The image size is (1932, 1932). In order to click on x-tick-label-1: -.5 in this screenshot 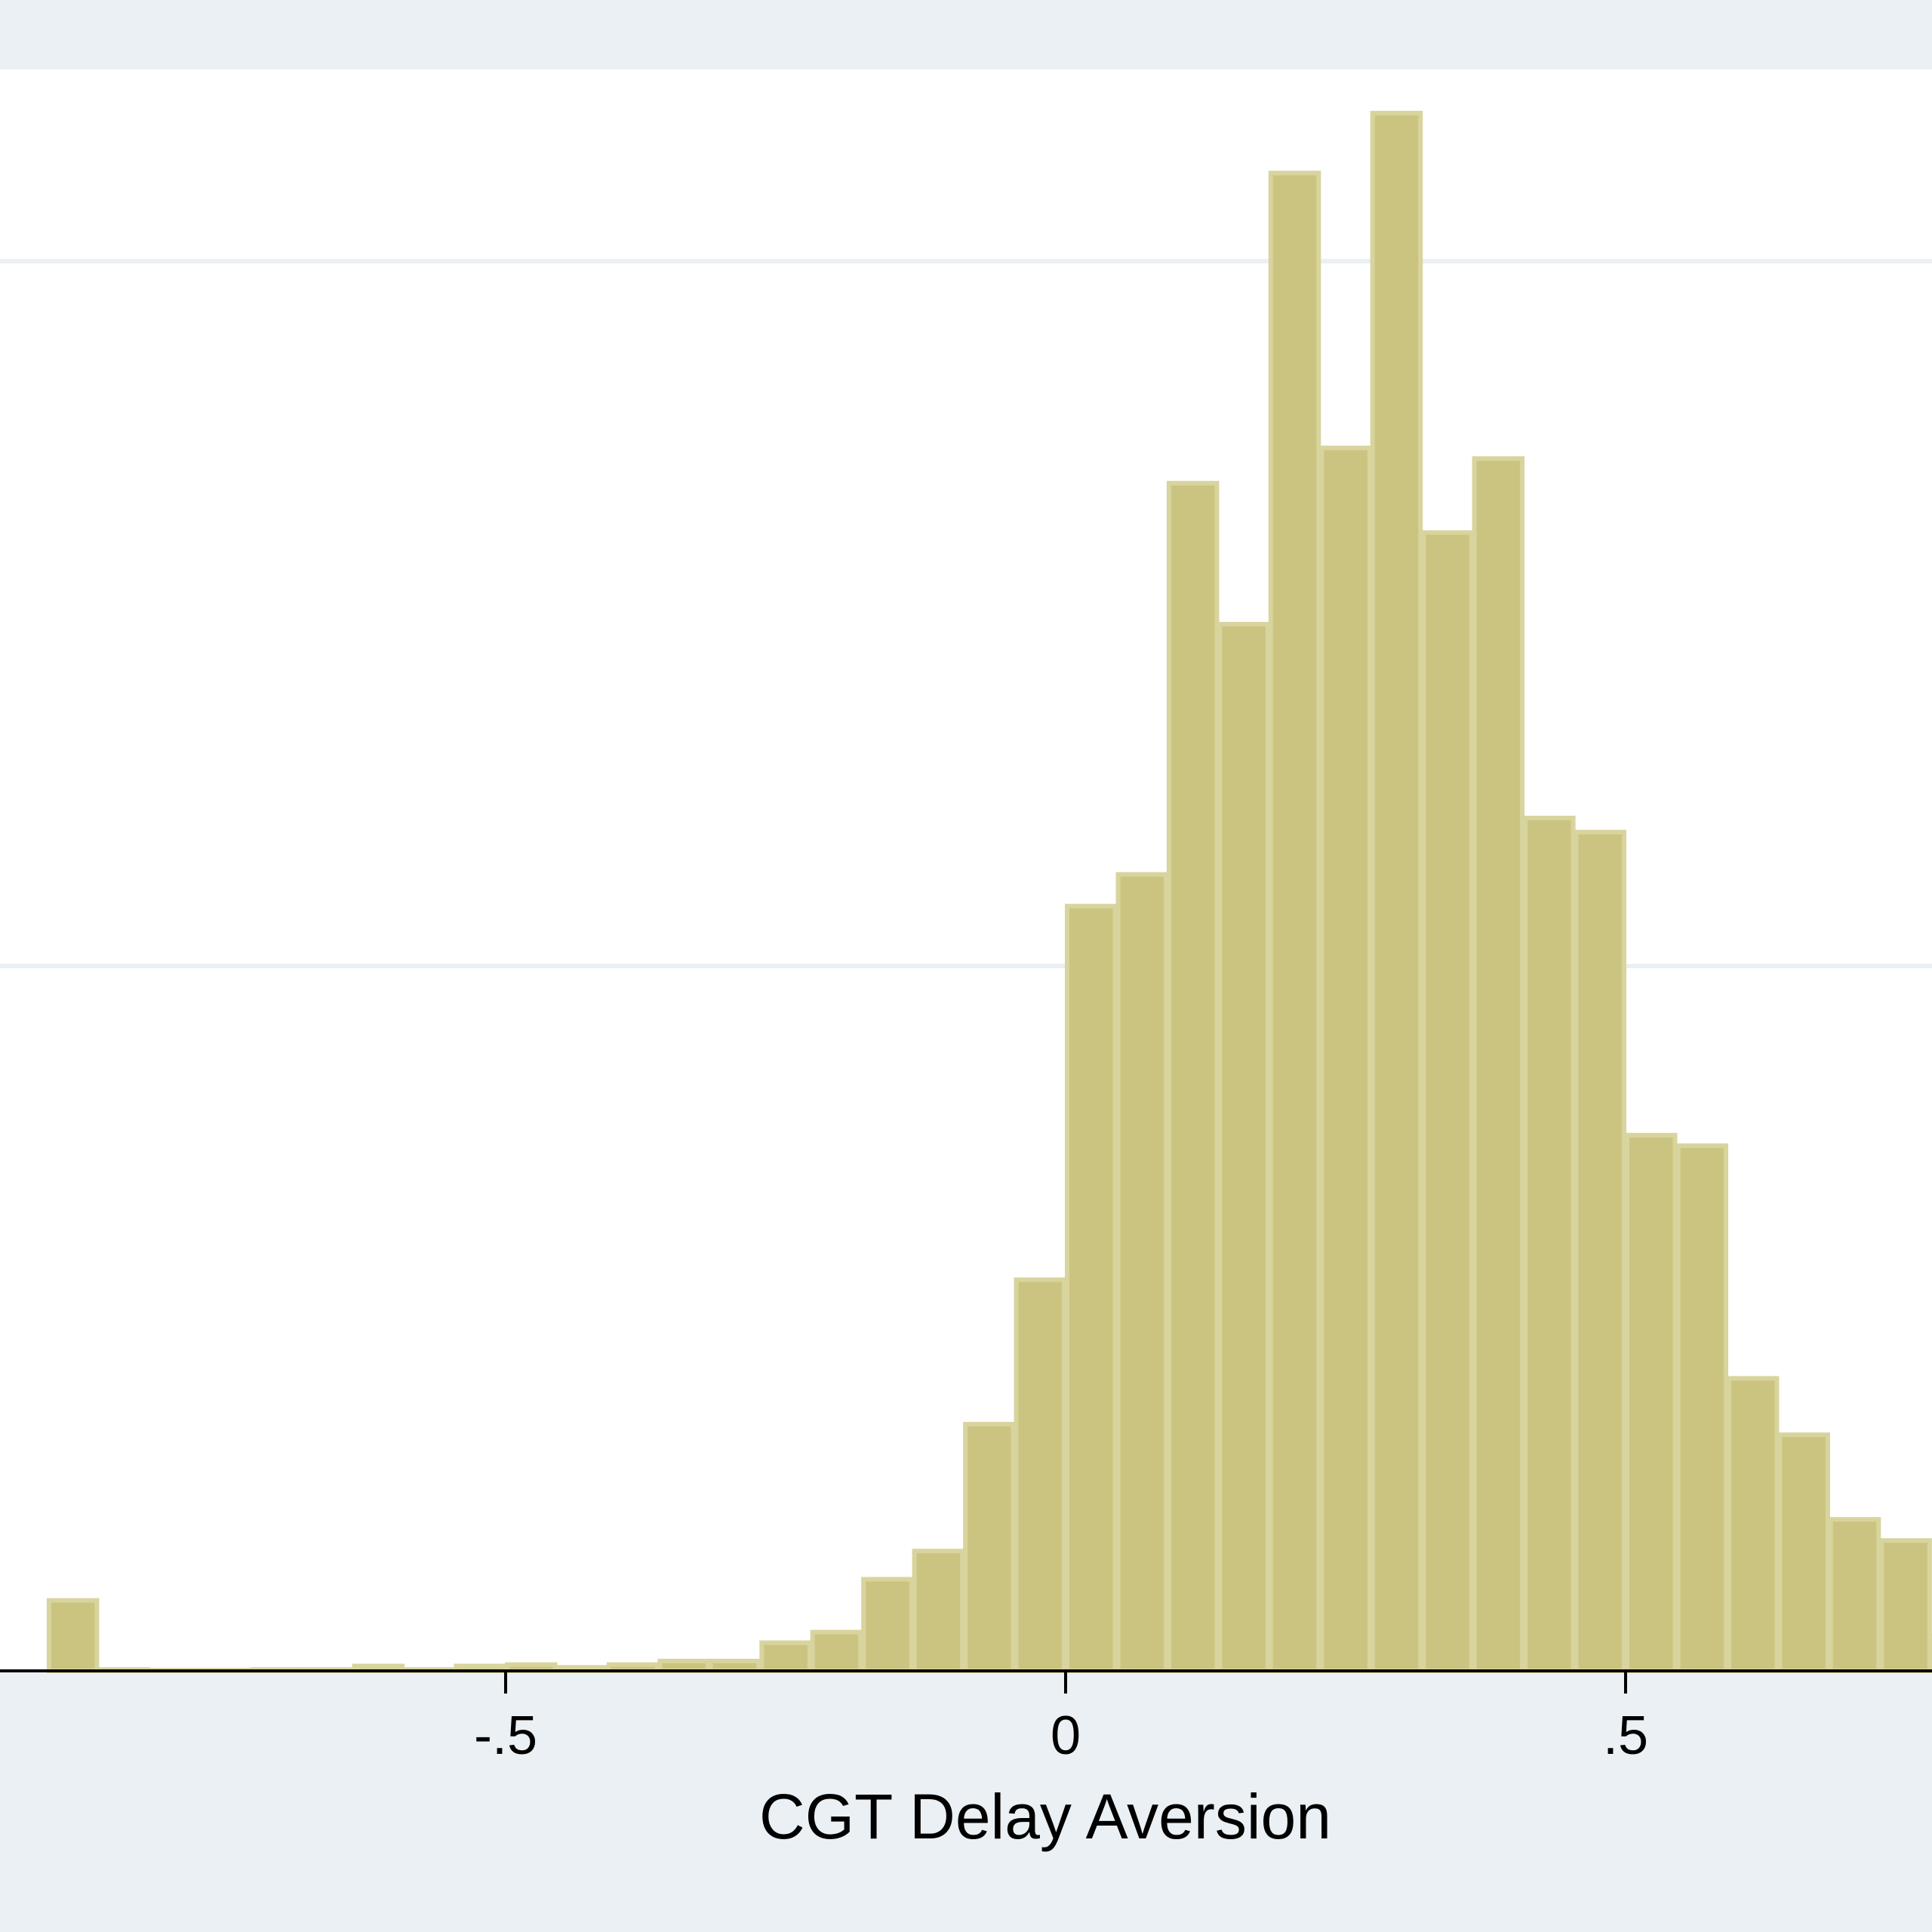, I will do `click(505, 1736)`.